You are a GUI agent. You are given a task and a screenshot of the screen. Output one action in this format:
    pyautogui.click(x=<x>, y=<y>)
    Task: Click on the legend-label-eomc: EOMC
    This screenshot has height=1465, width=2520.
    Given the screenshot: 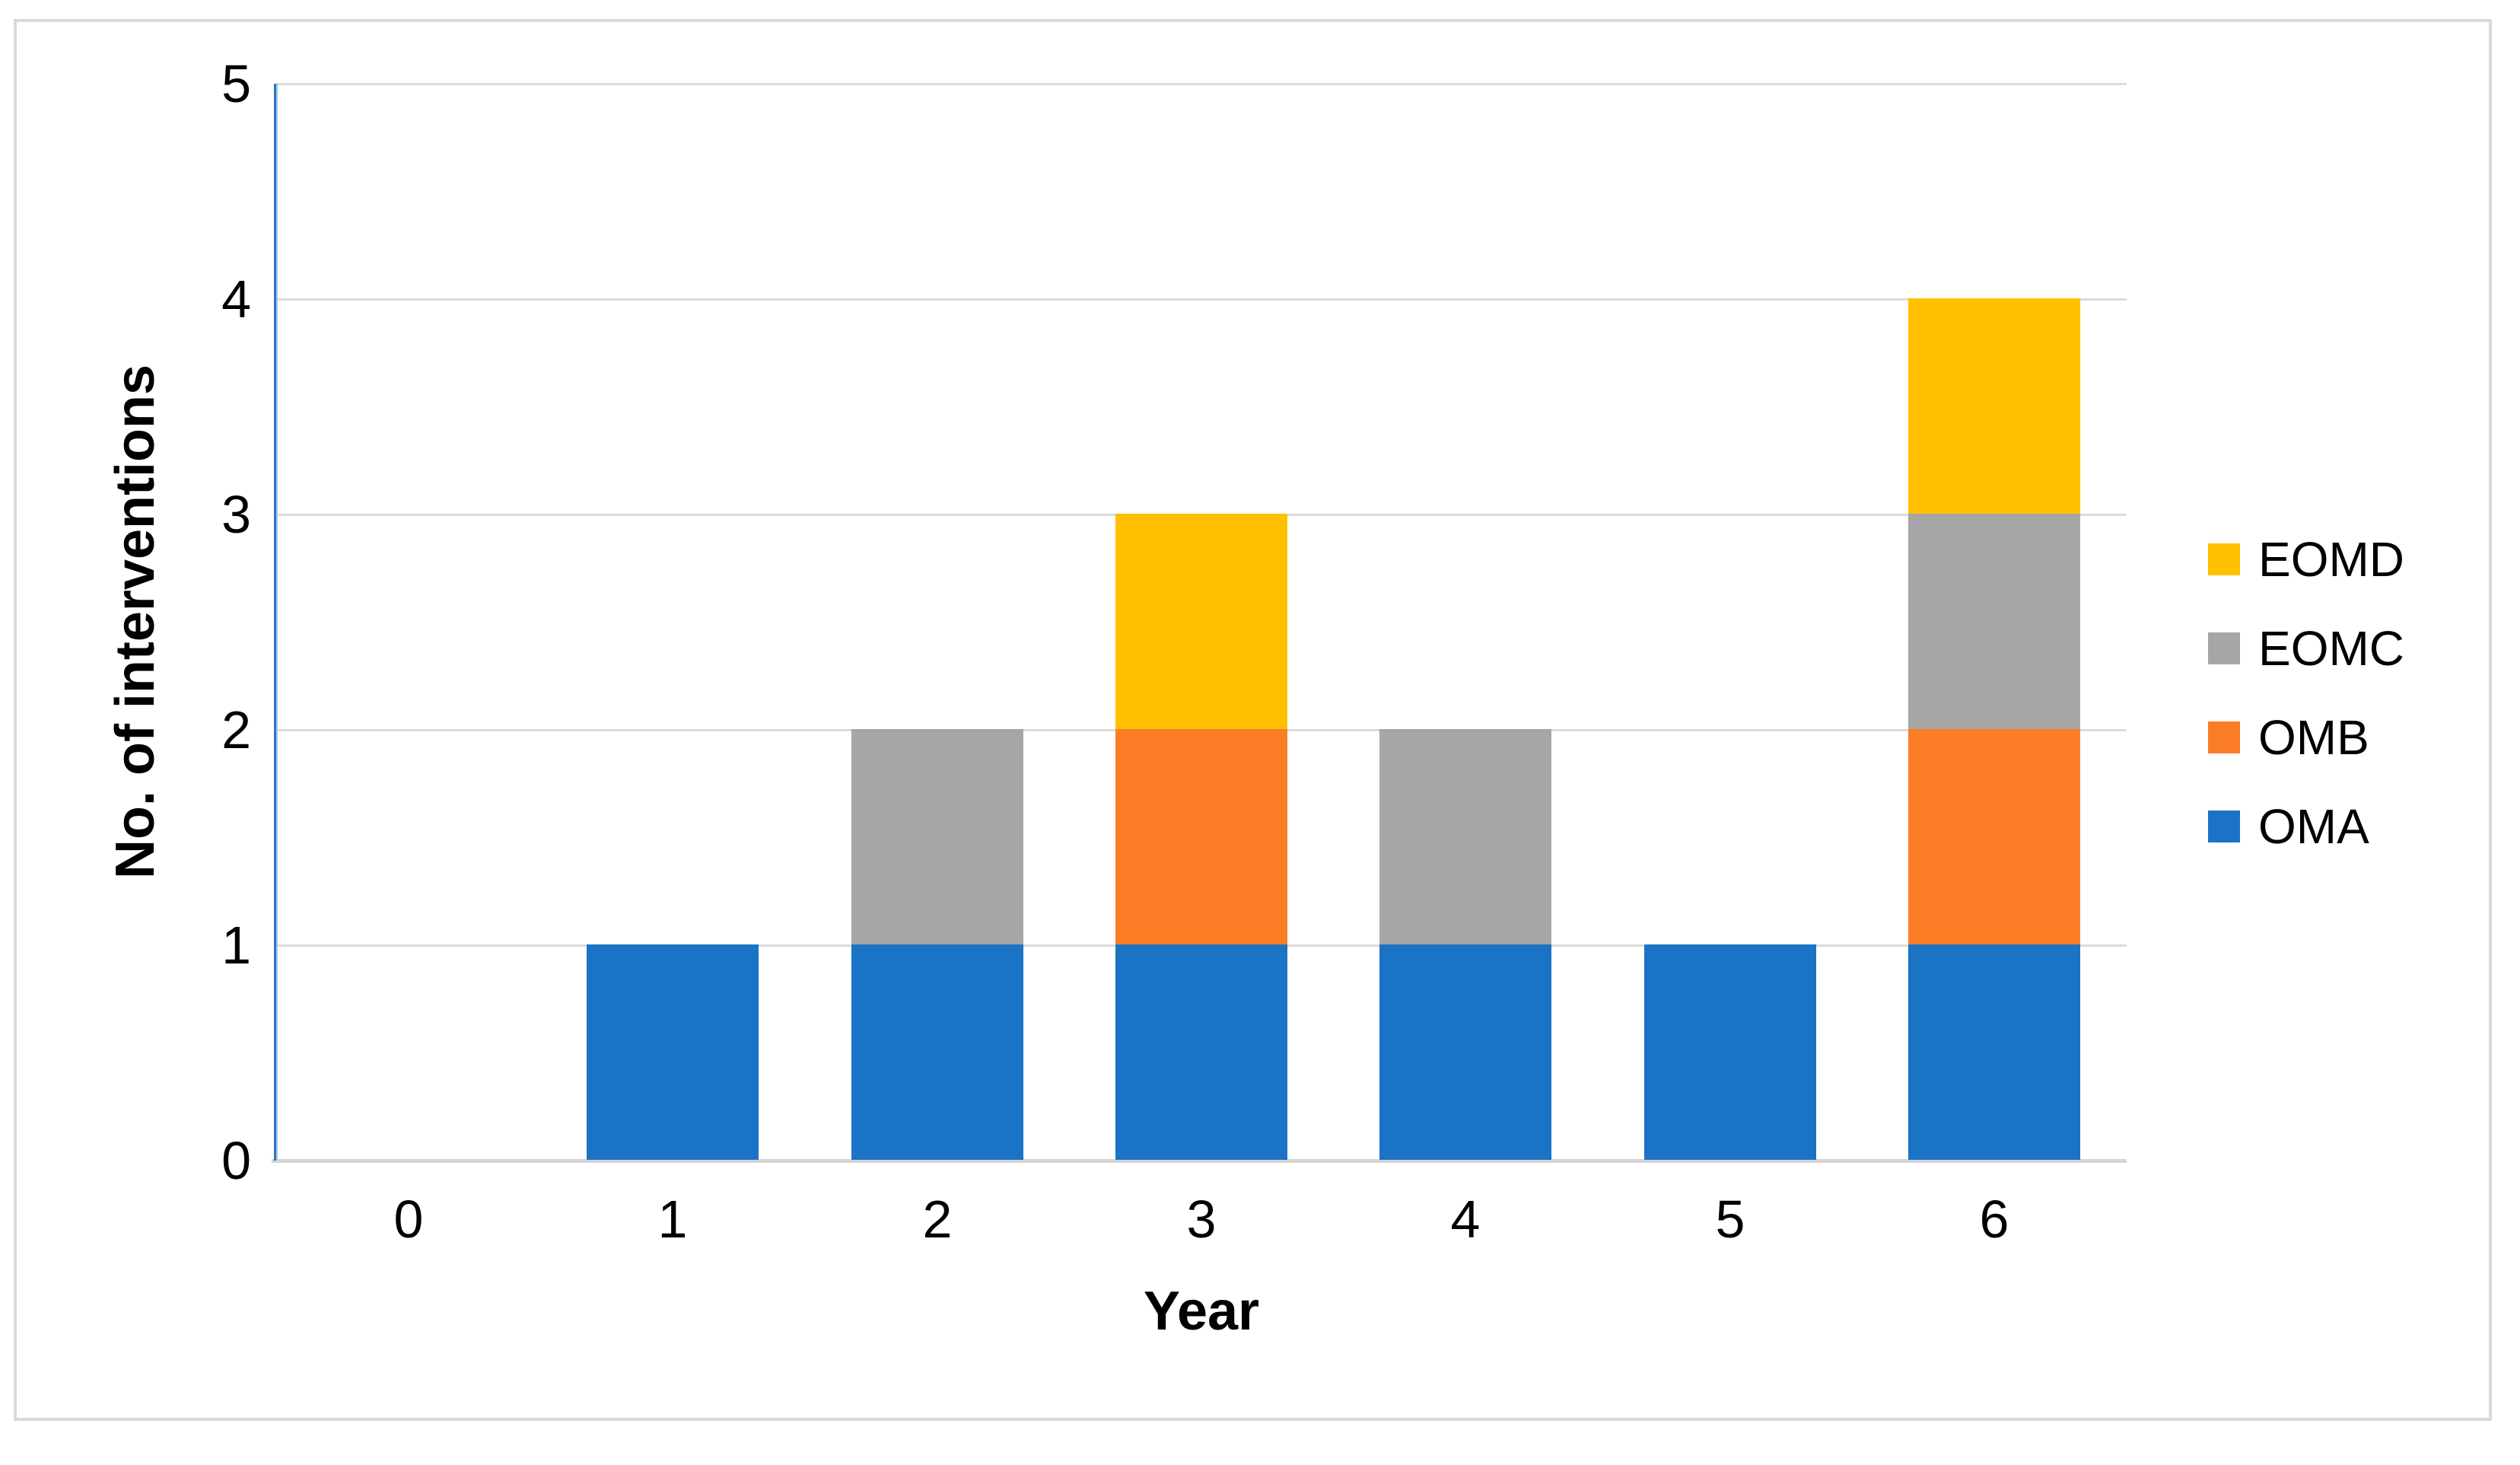 What is the action you would take?
    pyautogui.click(x=2331, y=648)
    